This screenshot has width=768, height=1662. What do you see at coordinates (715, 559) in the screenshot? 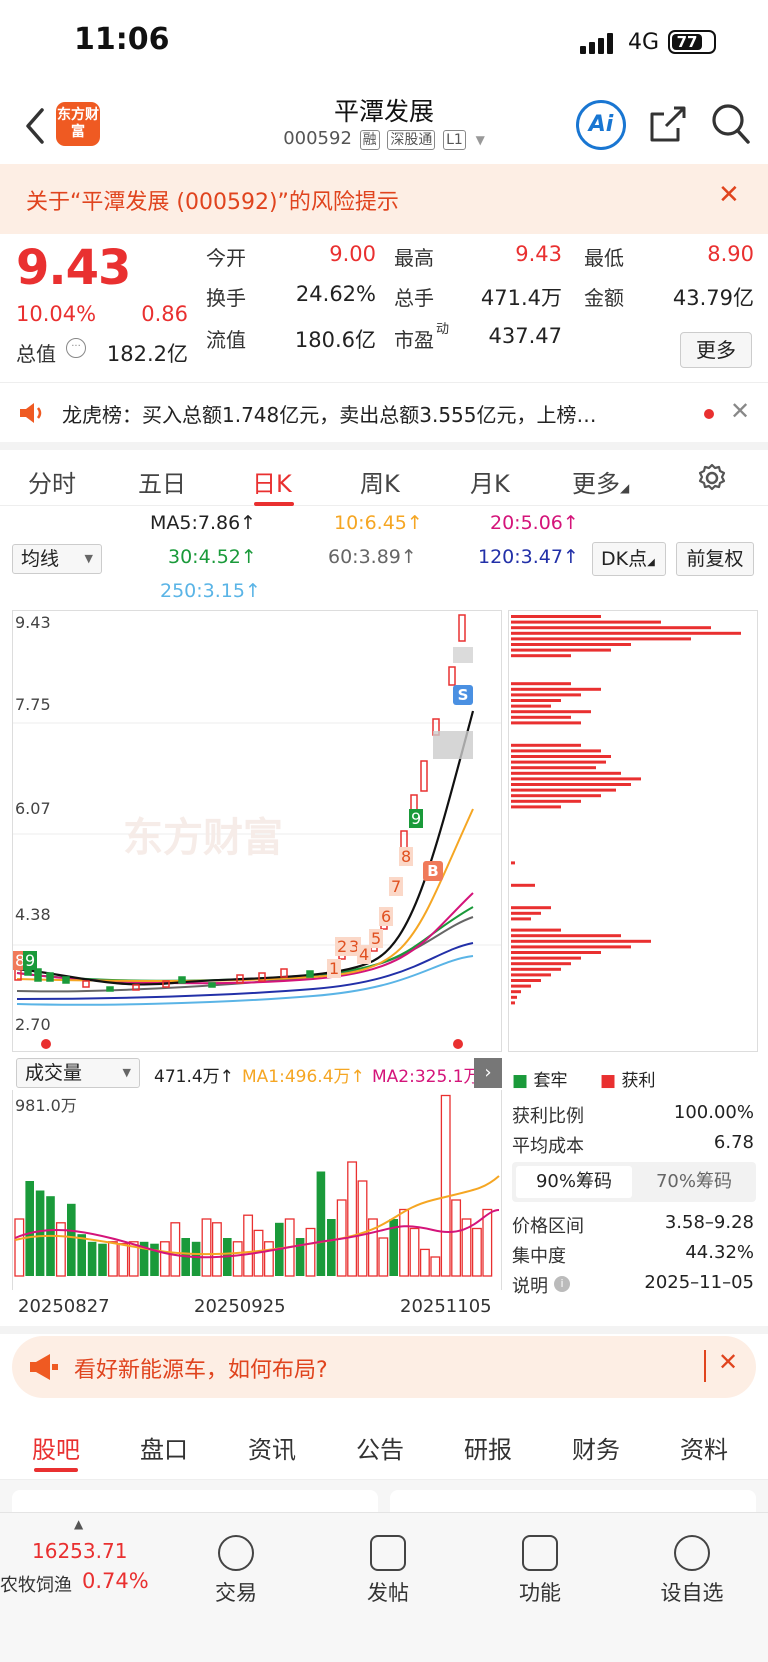
I see `adjust-button: 前复权` at bounding box center [715, 559].